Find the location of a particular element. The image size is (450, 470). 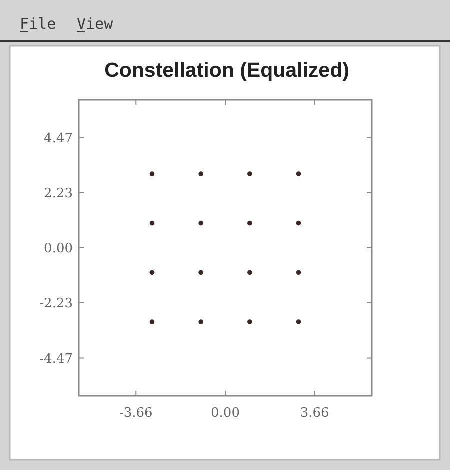

y-tick-label: -4.47 is located at coordinates (56, 359).